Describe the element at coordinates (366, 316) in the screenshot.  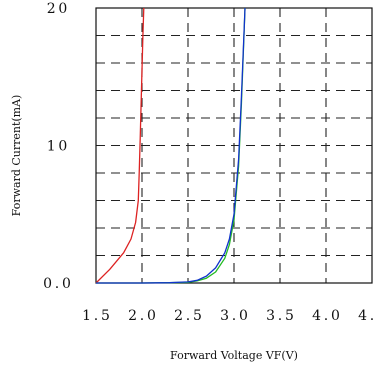
I see `x-tick-label: 4 . 5` at that location.